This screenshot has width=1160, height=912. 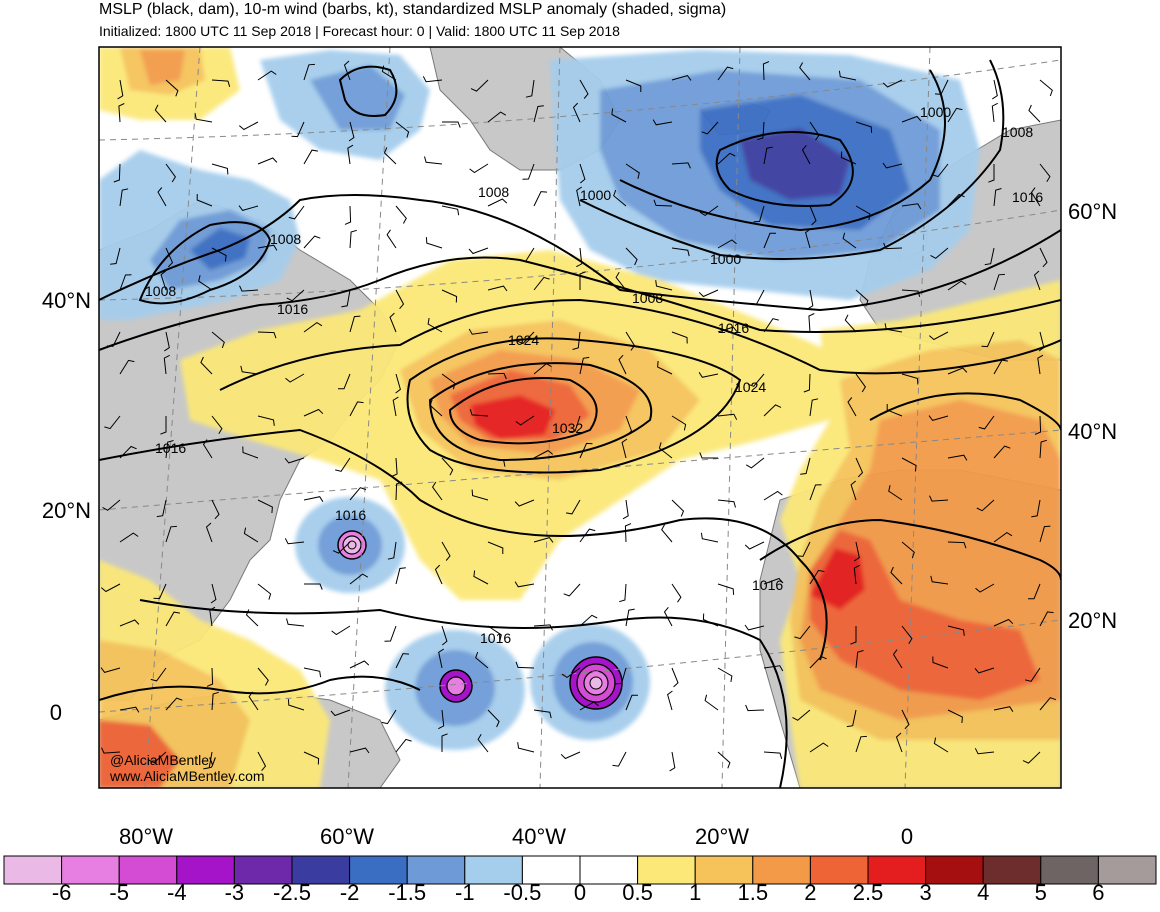 I want to click on pos-anomaly-canada-inner, so click(x=162, y=67).